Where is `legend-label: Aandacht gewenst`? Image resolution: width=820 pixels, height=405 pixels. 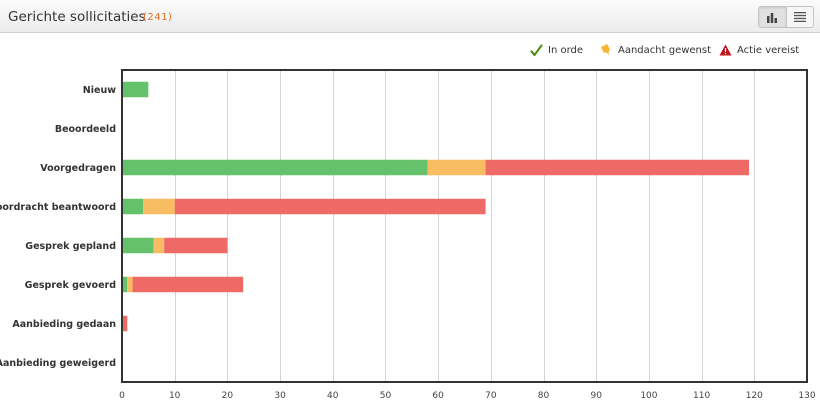
legend-label: Aandacht gewenst is located at coordinates (665, 50).